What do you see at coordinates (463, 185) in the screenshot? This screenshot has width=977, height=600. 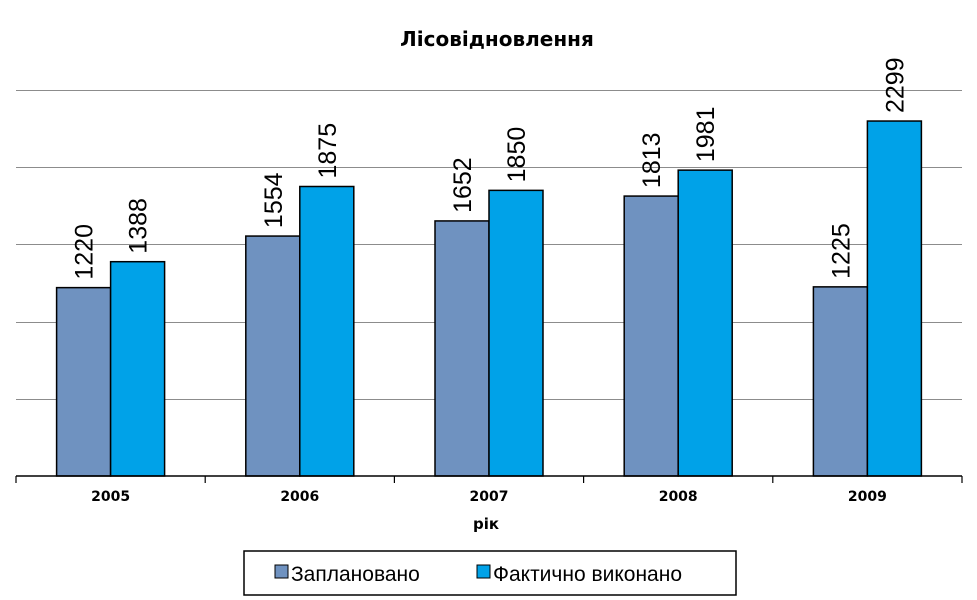 I see `data-label: 1652` at bounding box center [463, 185].